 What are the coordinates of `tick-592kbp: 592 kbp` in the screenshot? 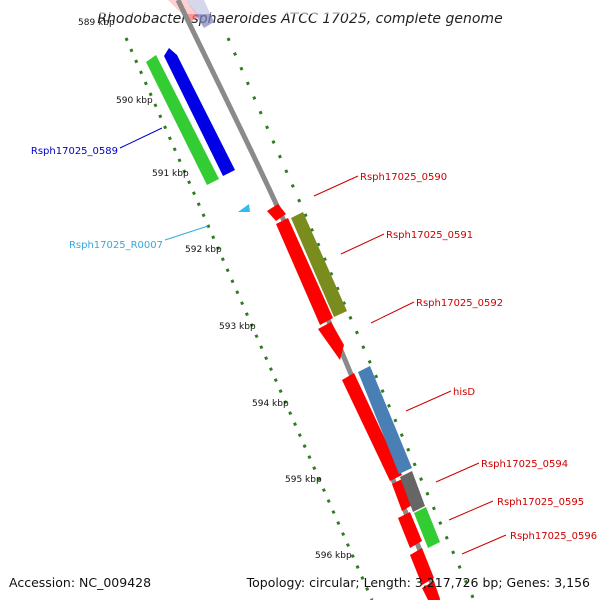 It's located at (203, 250).